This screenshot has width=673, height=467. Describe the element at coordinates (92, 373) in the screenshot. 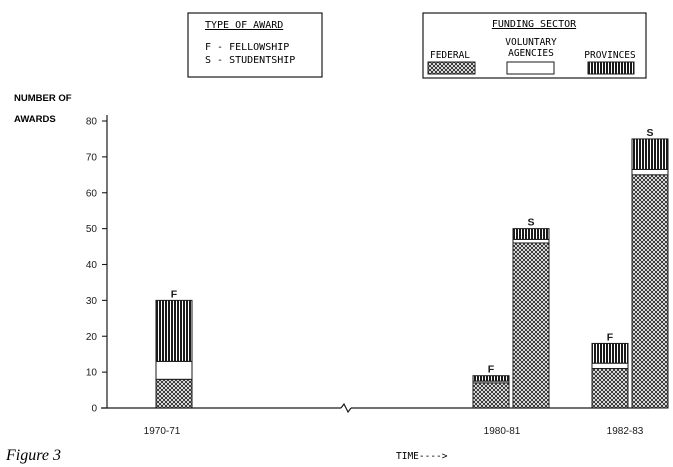

I see `y-tick-label-10: 10` at that location.